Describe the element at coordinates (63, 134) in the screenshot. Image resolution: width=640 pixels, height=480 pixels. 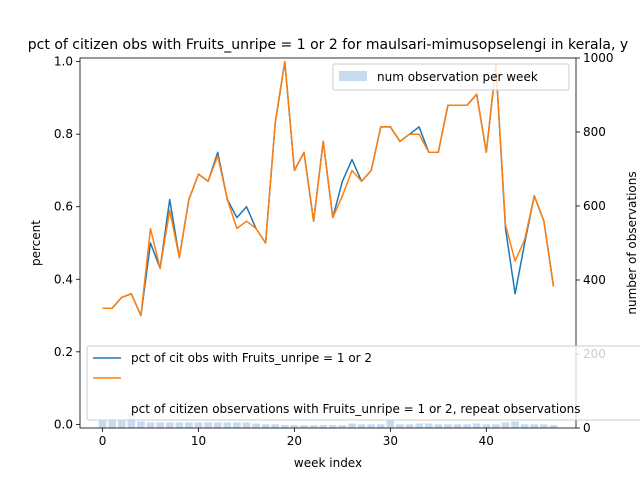
I see `y-tick-label: 0.8` at that location.